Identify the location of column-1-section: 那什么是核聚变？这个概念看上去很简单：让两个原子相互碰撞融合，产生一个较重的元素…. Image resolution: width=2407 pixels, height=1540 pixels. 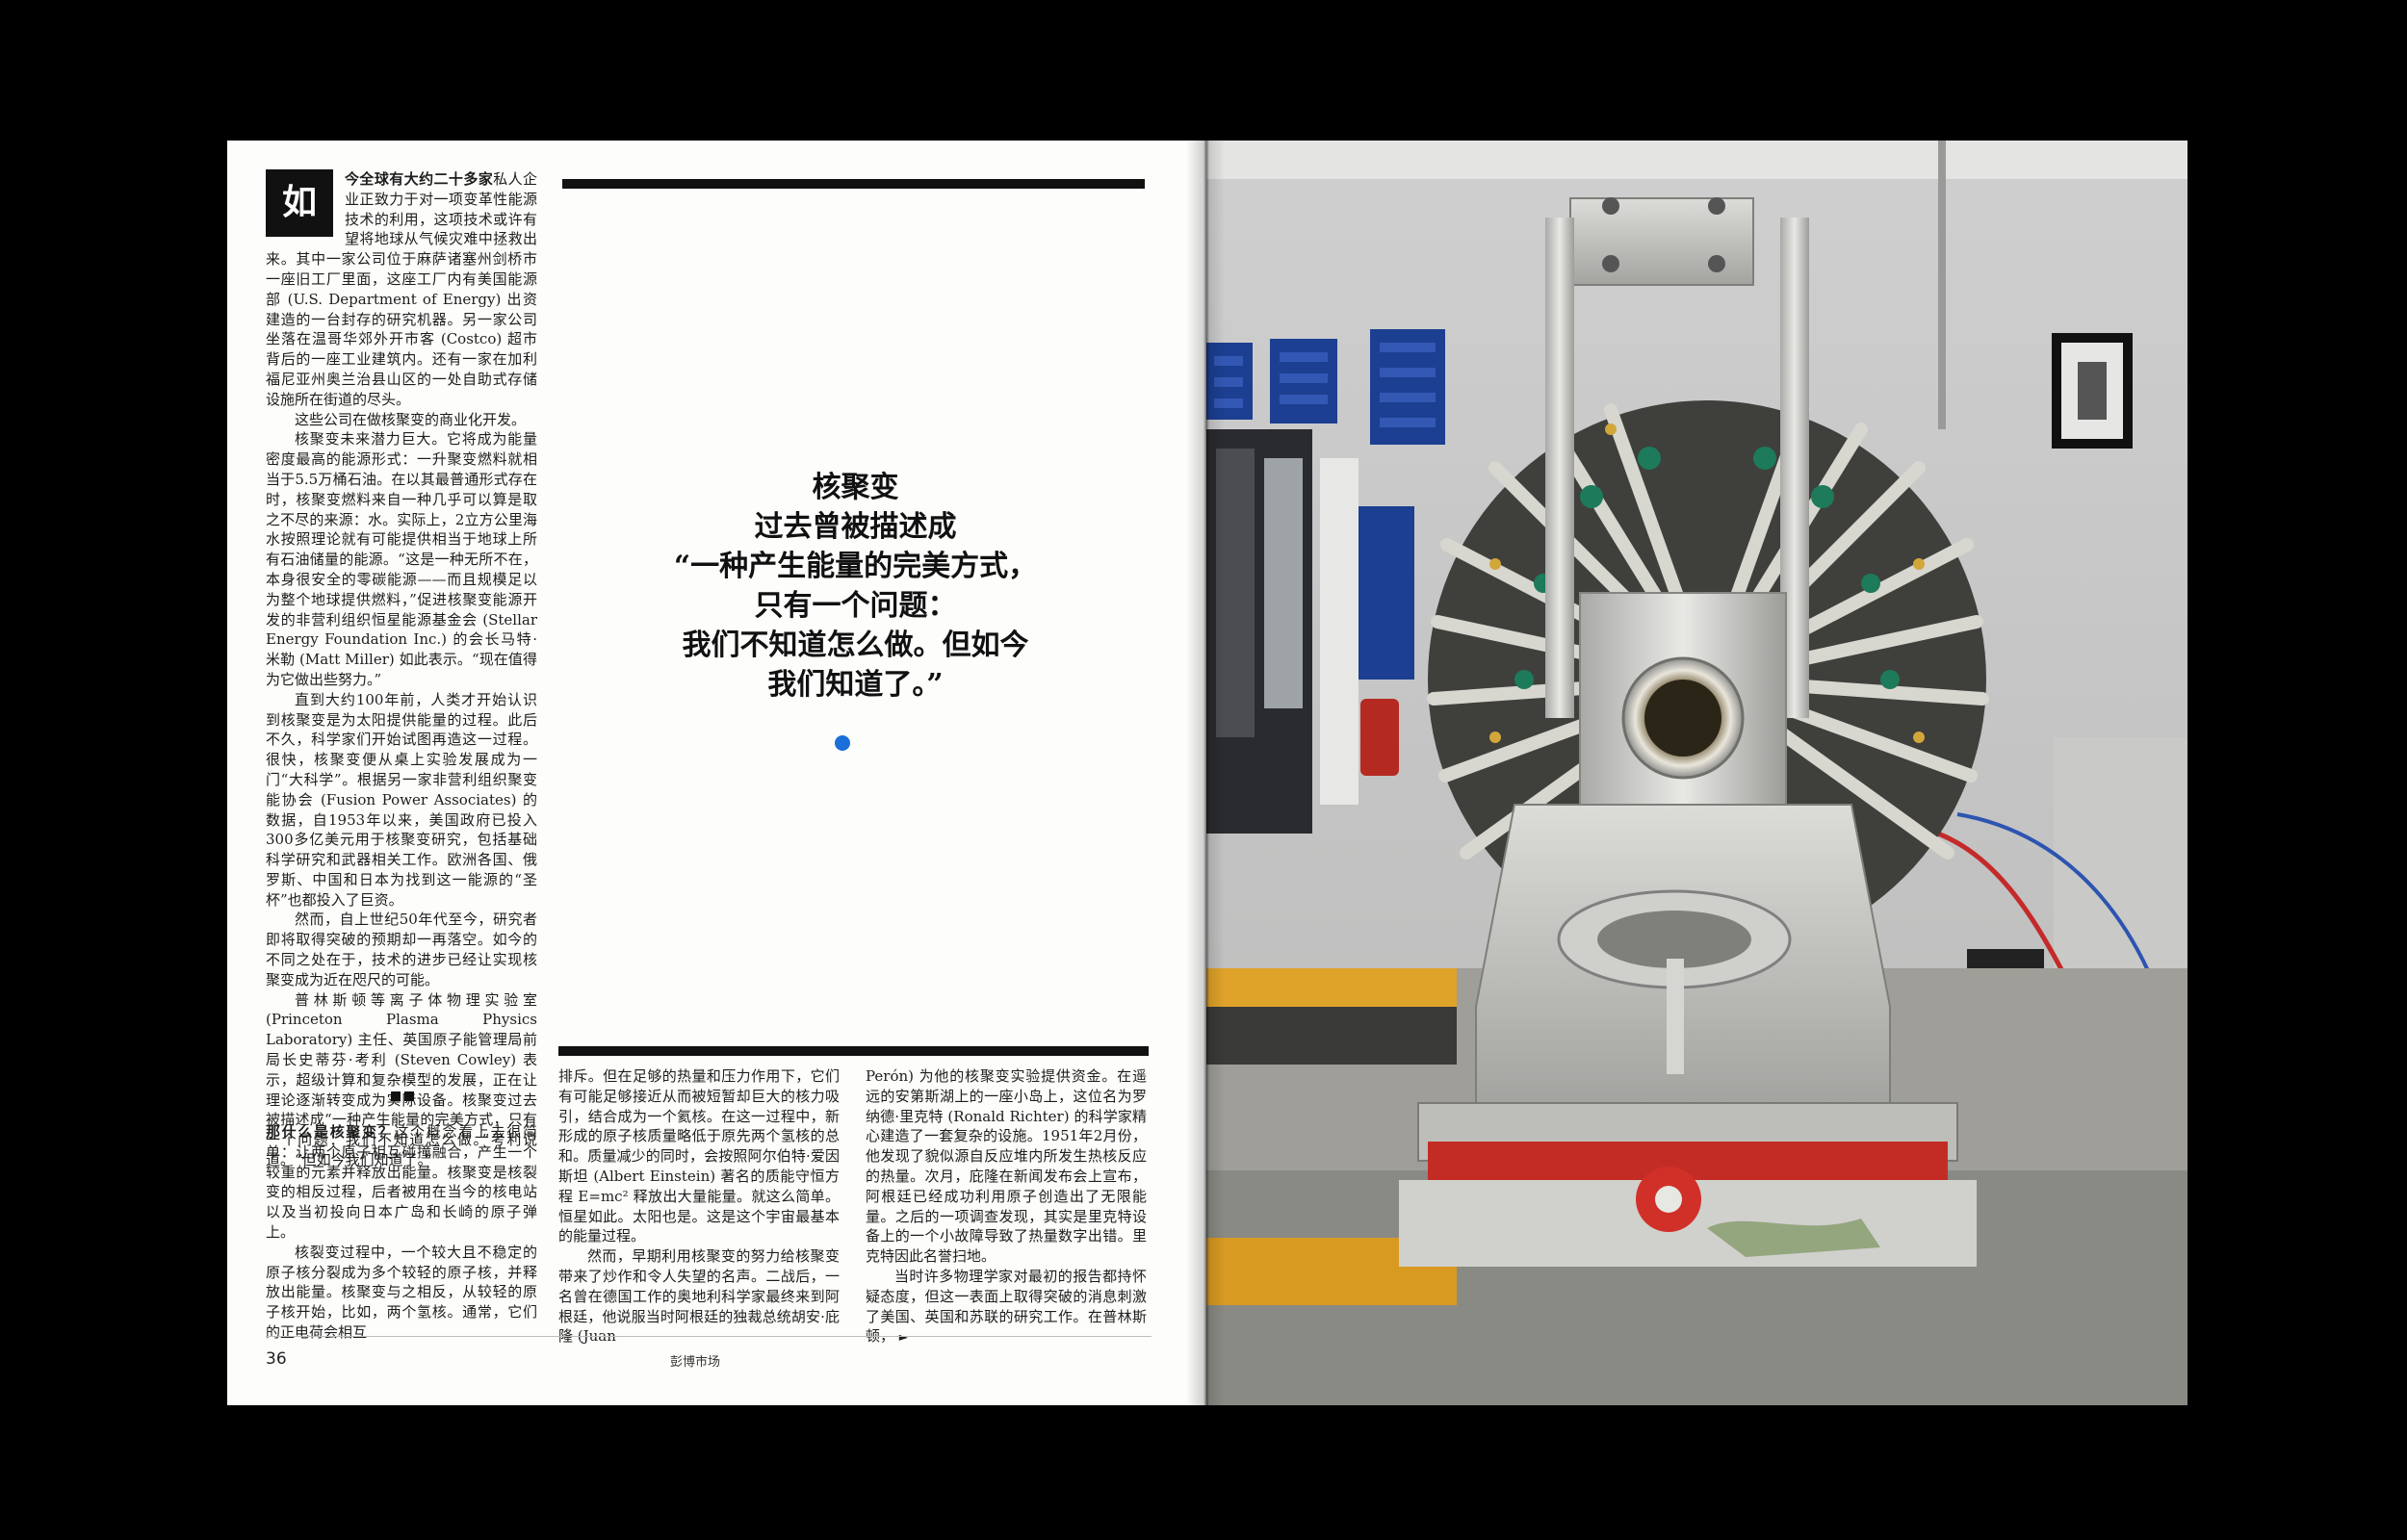
(401, 1232).